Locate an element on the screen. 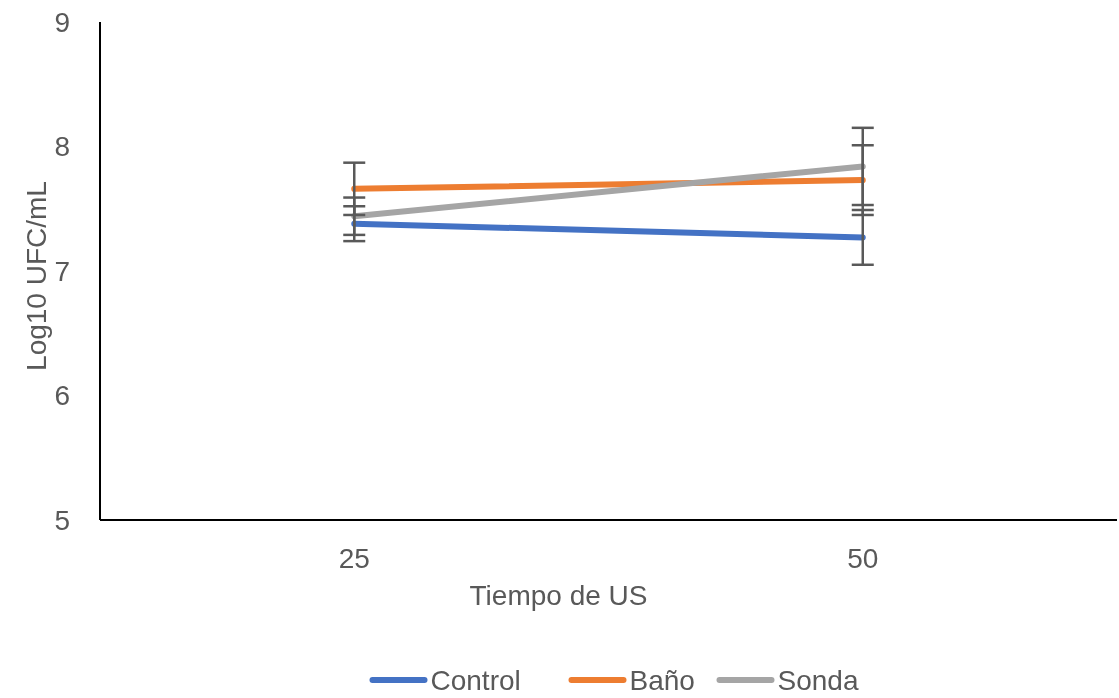 This screenshot has width=1119, height=698. legend-label: Control is located at coordinates (475, 680).